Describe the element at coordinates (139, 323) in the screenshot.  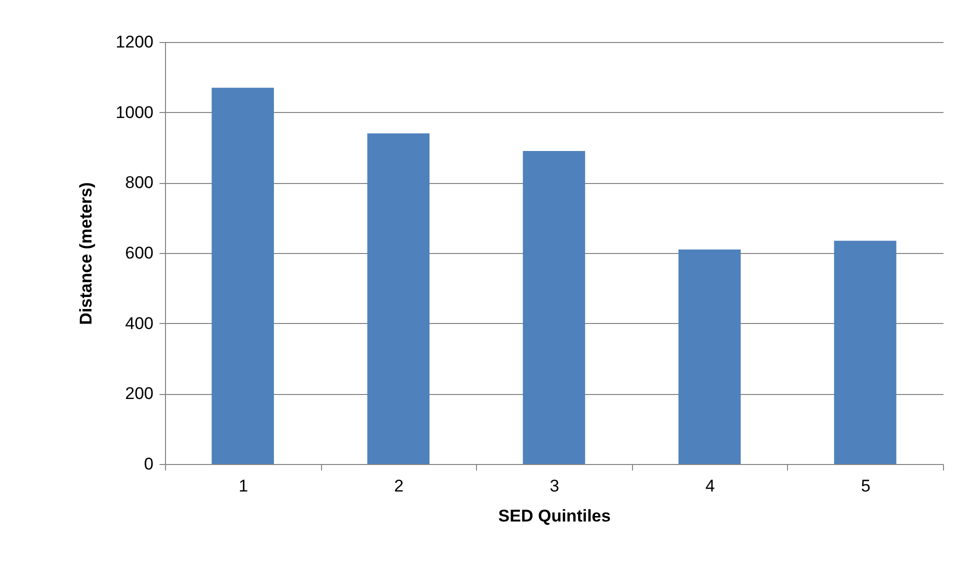
I see `y-tick-label: 400` at that location.